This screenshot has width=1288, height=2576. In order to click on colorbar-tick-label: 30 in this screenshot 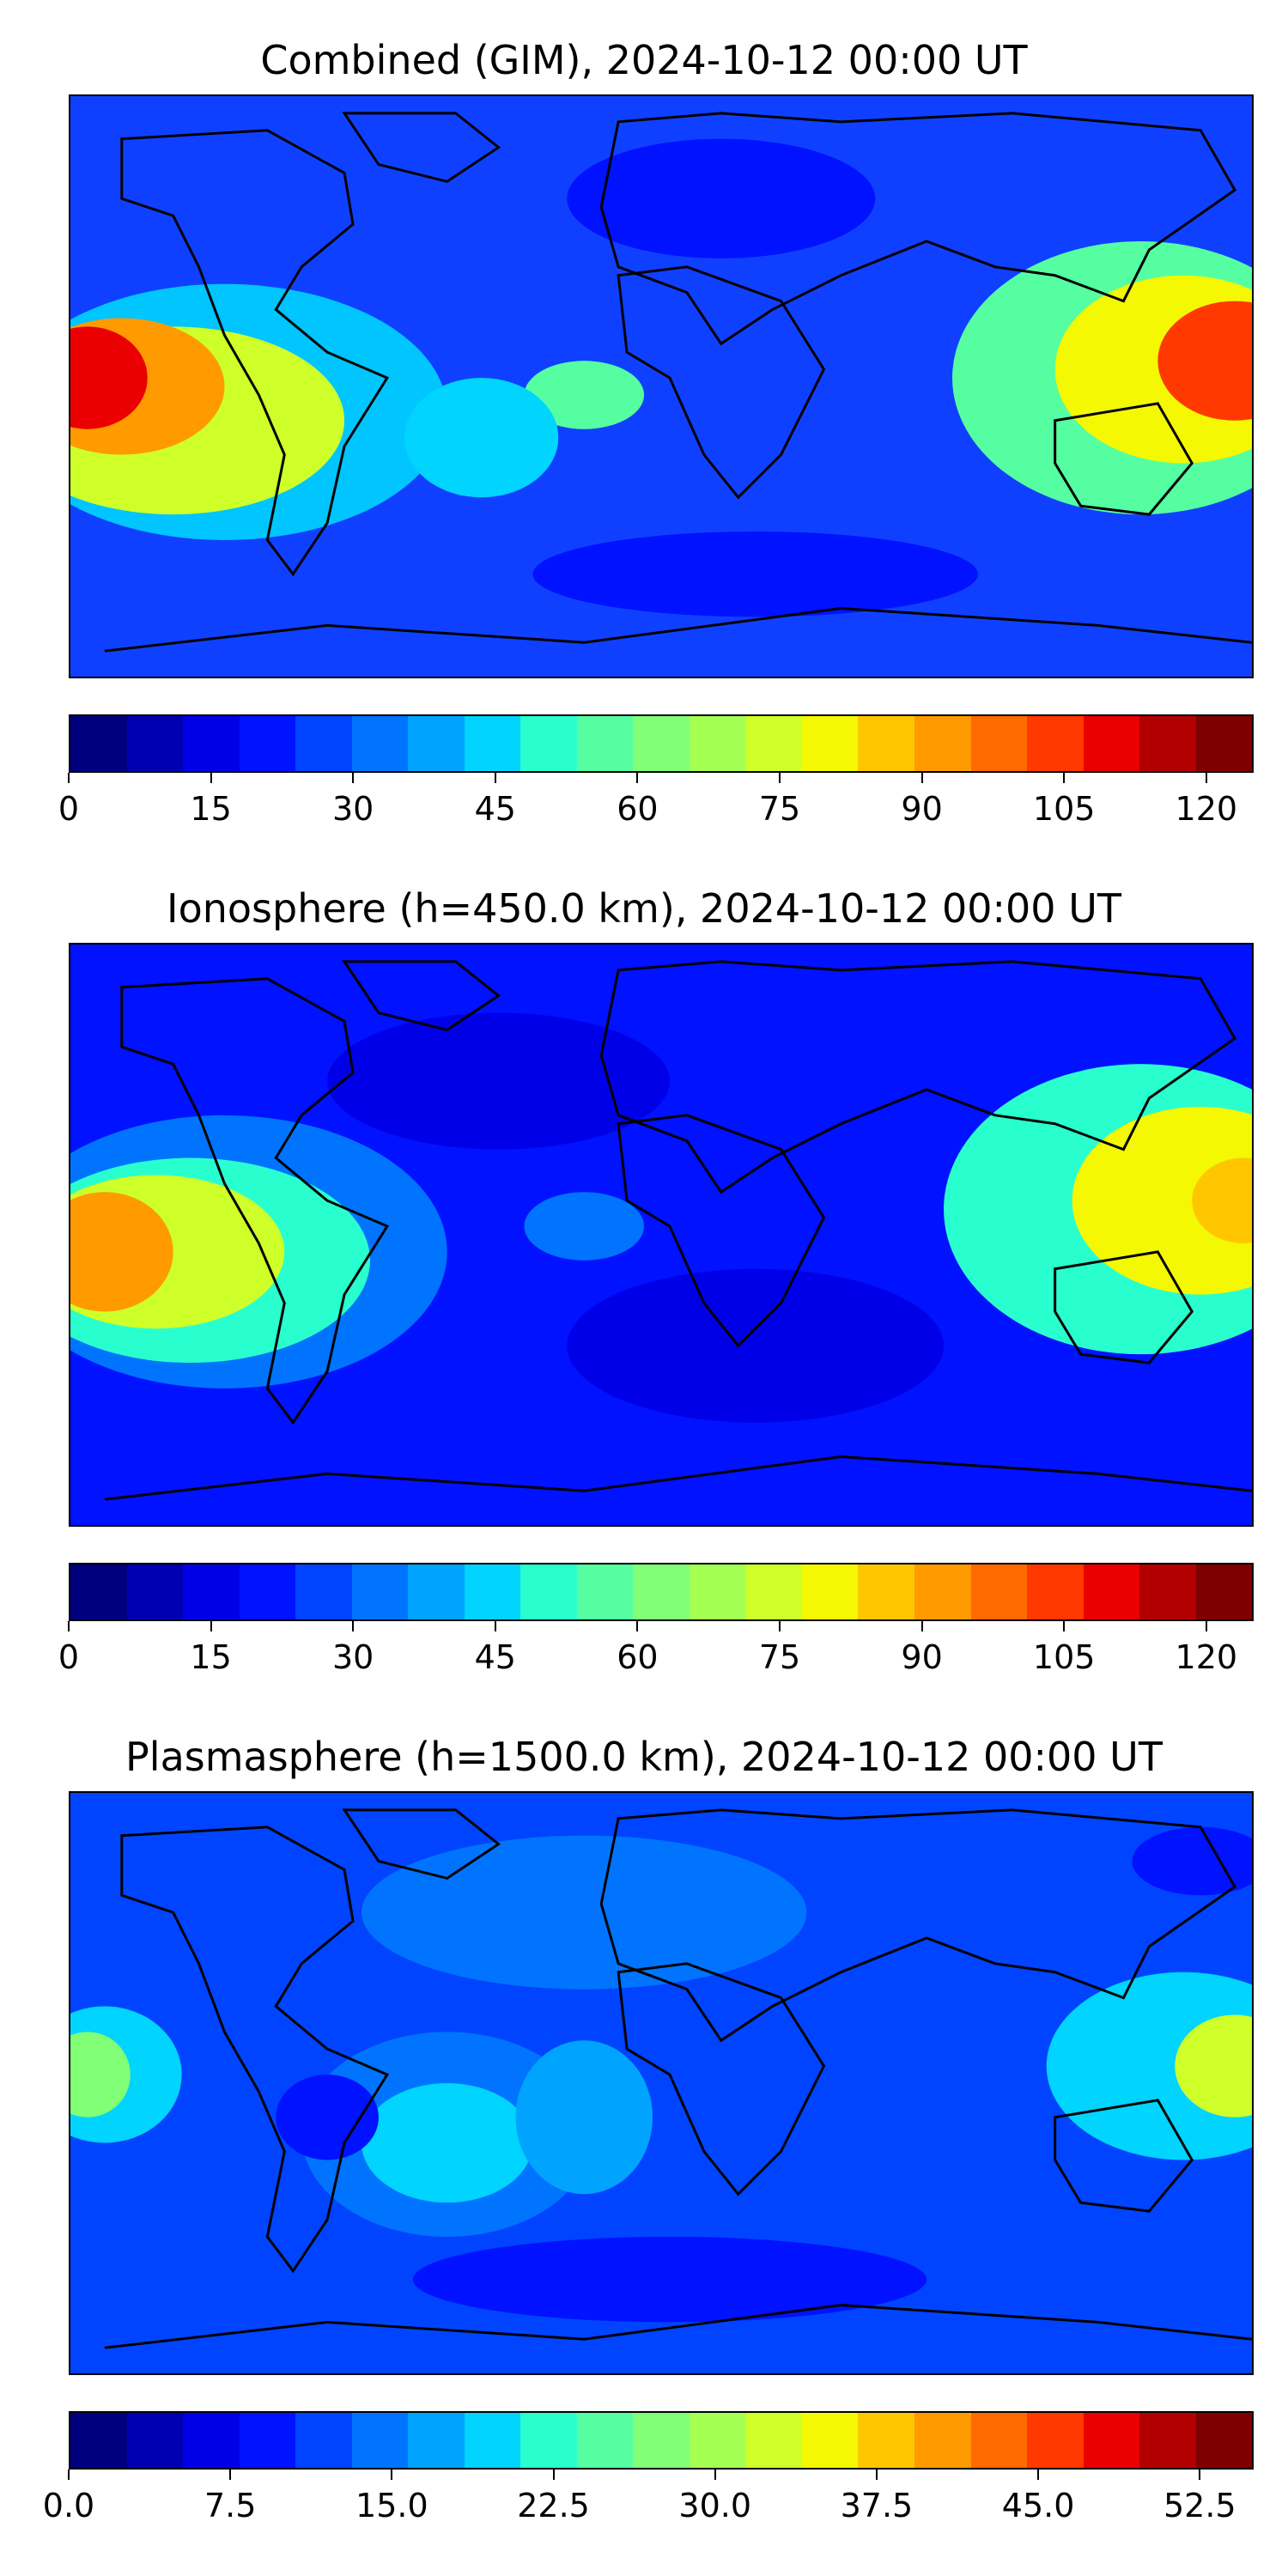, I will do `click(353, 809)`.